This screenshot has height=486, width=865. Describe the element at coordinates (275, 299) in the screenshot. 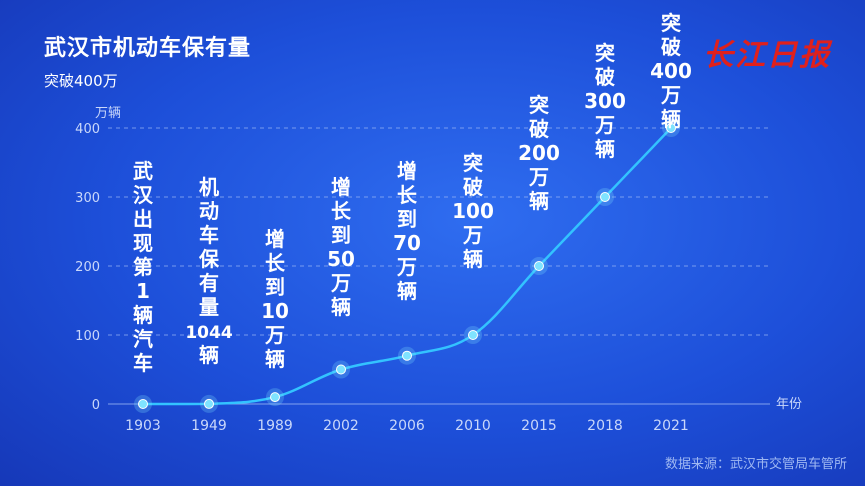

I see `annotation-label: 增长到 10 万辆` at that location.